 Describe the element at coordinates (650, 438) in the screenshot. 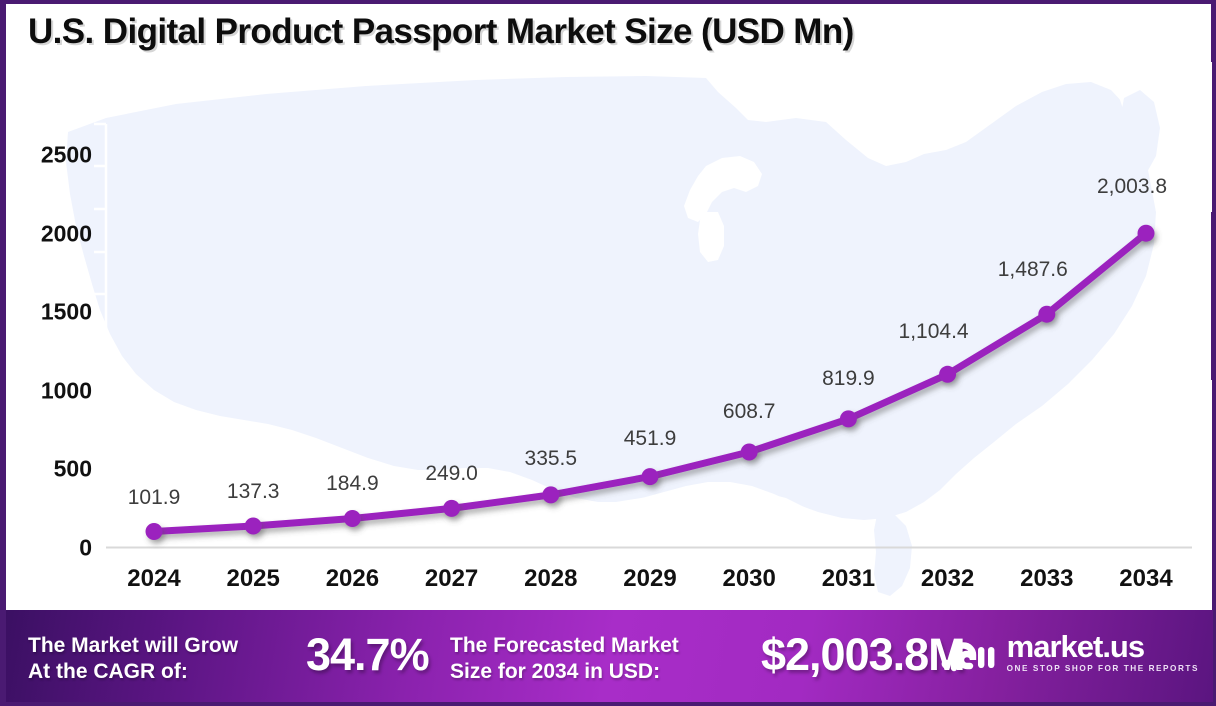

I see `data-point-label: 451.9` at that location.